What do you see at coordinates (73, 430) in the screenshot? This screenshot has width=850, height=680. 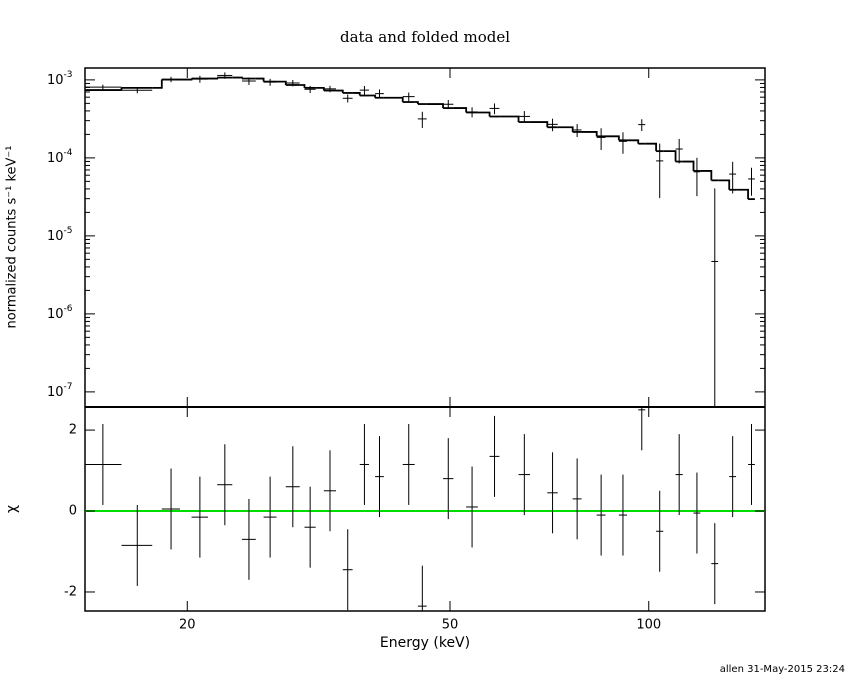 I see `y-tick-label: 2` at bounding box center [73, 430].